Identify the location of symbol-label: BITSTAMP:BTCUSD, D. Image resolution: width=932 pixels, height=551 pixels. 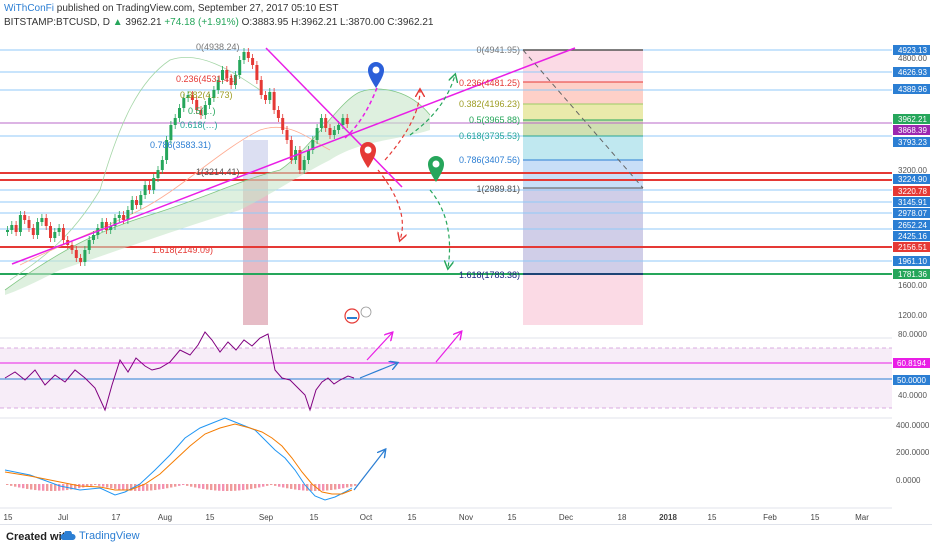
(57, 22).